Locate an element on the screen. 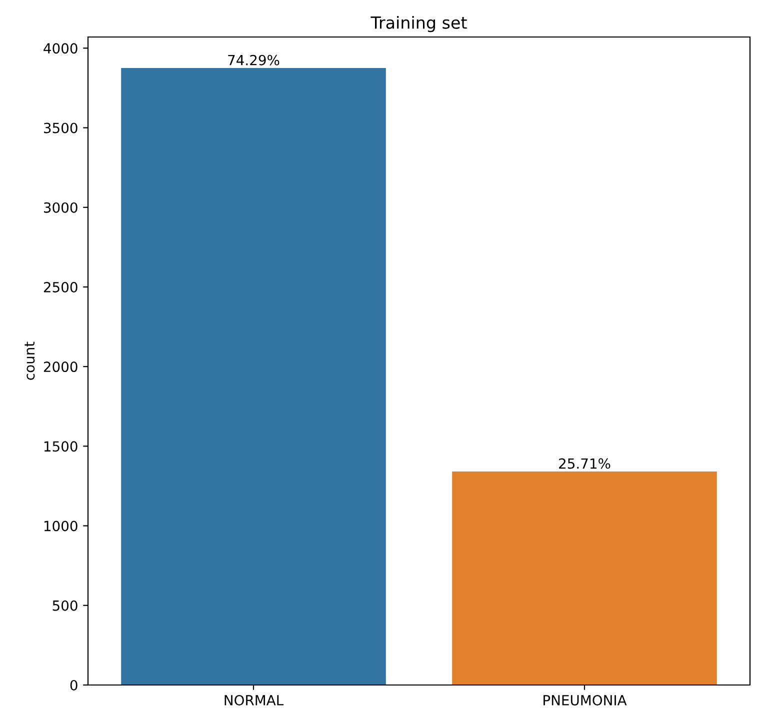  y-tick-label: 500 is located at coordinates (65, 605).